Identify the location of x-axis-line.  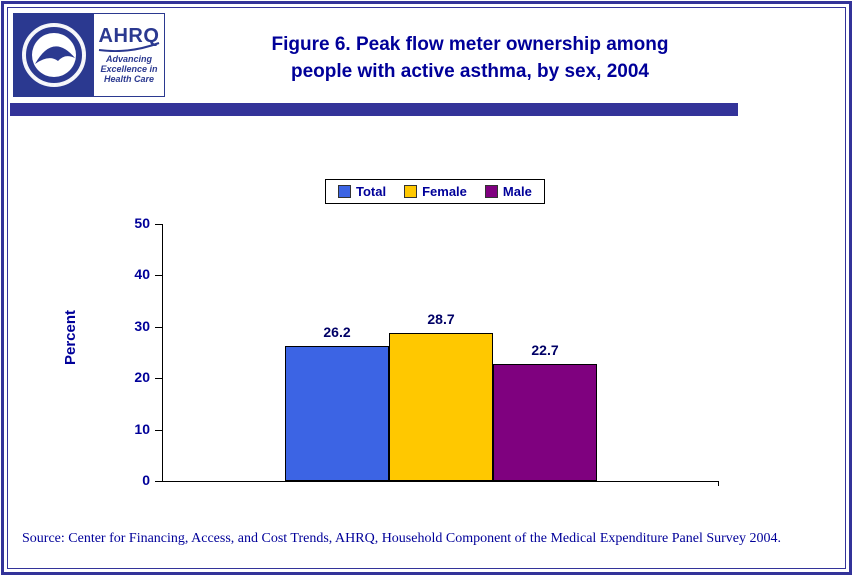
(440, 481).